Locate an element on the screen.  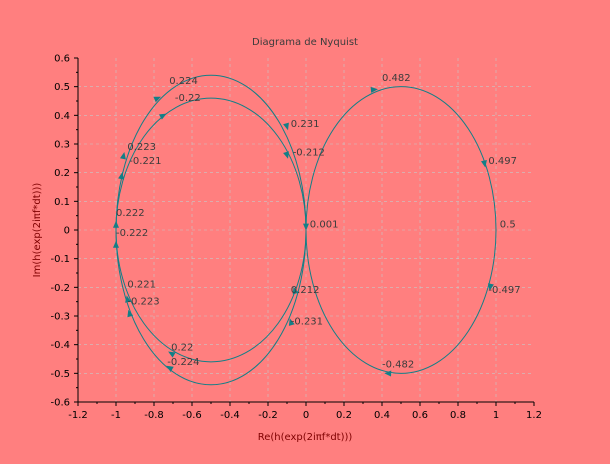
y-tick-label: 0.4 is located at coordinates (62, 116).